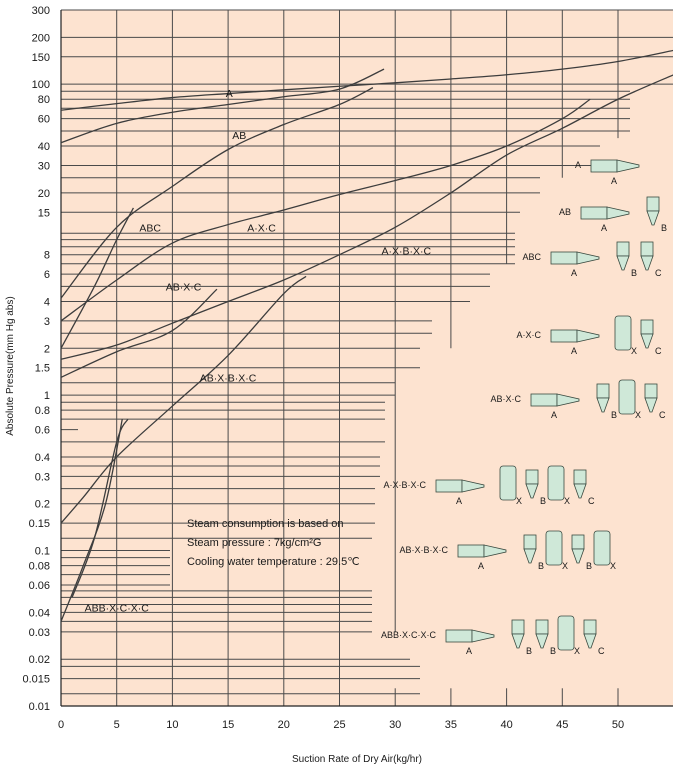  What do you see at coordinates (273, 562) in the screenshot?
I see `note-line-3: Cooling water temperature : 29.5℃` at bounding box center [273, 562].